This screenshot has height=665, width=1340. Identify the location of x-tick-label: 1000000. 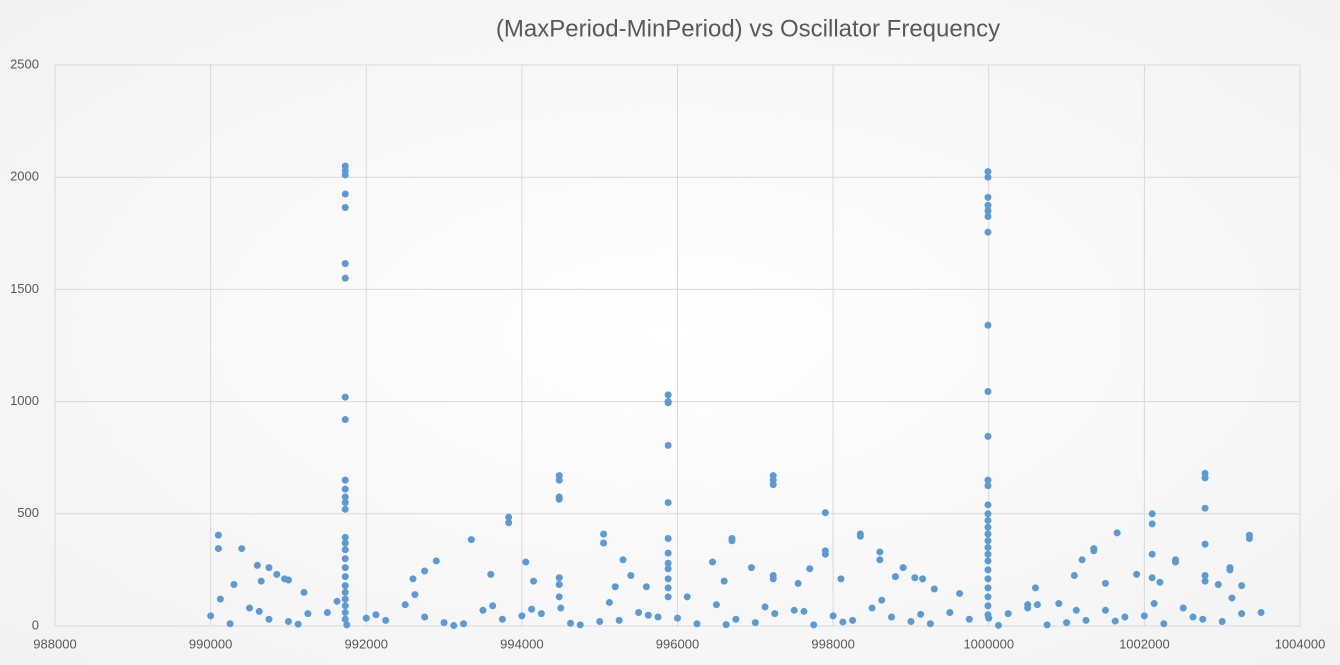
(988, 643).